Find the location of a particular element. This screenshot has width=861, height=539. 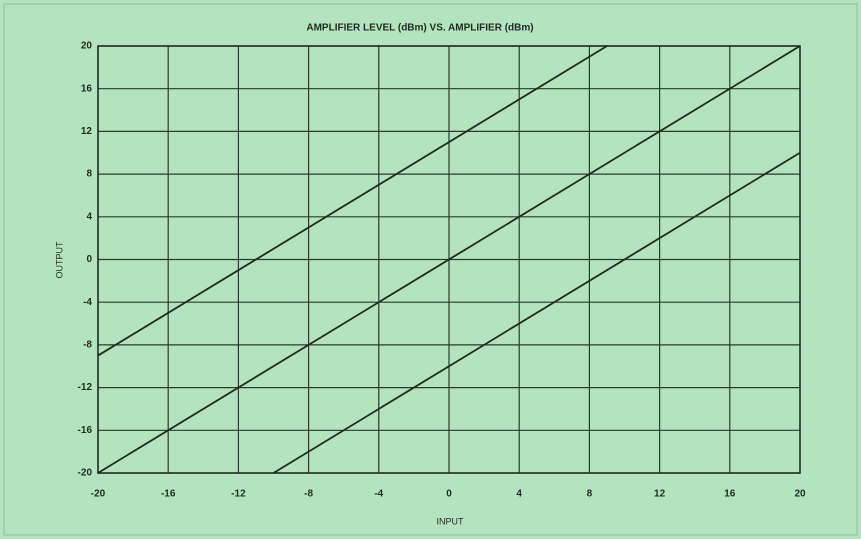

y-axis-label: OUTPUT is located at coordinates (59, 260).